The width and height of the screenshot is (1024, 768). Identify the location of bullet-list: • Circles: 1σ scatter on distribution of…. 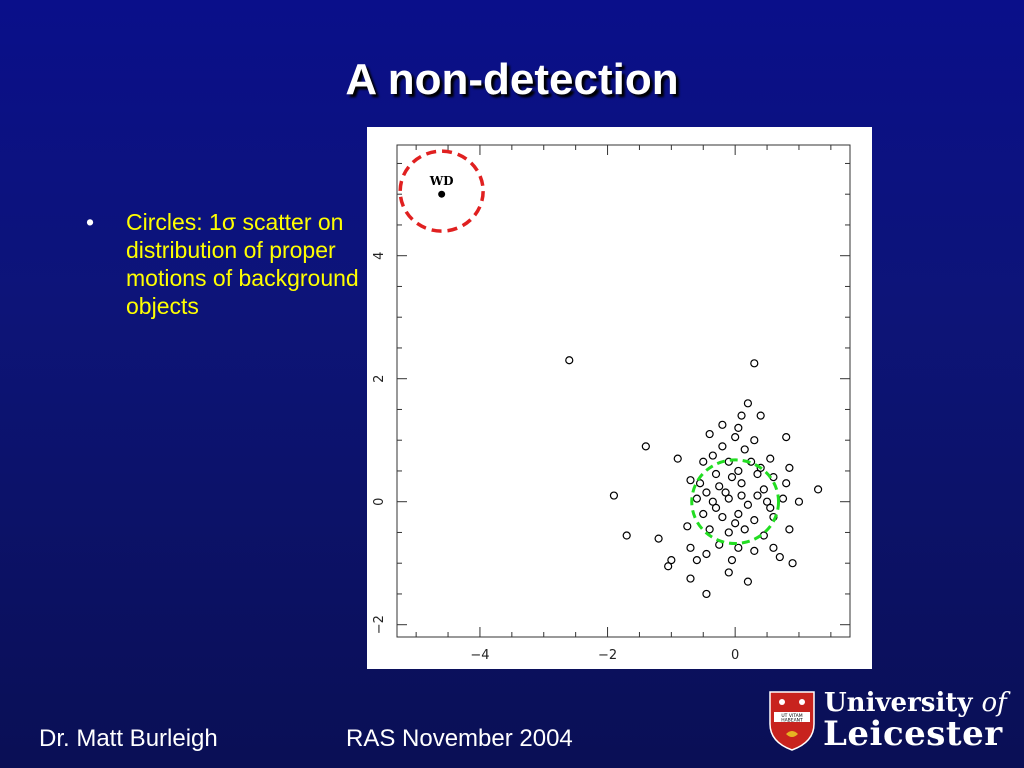
(226, 264).